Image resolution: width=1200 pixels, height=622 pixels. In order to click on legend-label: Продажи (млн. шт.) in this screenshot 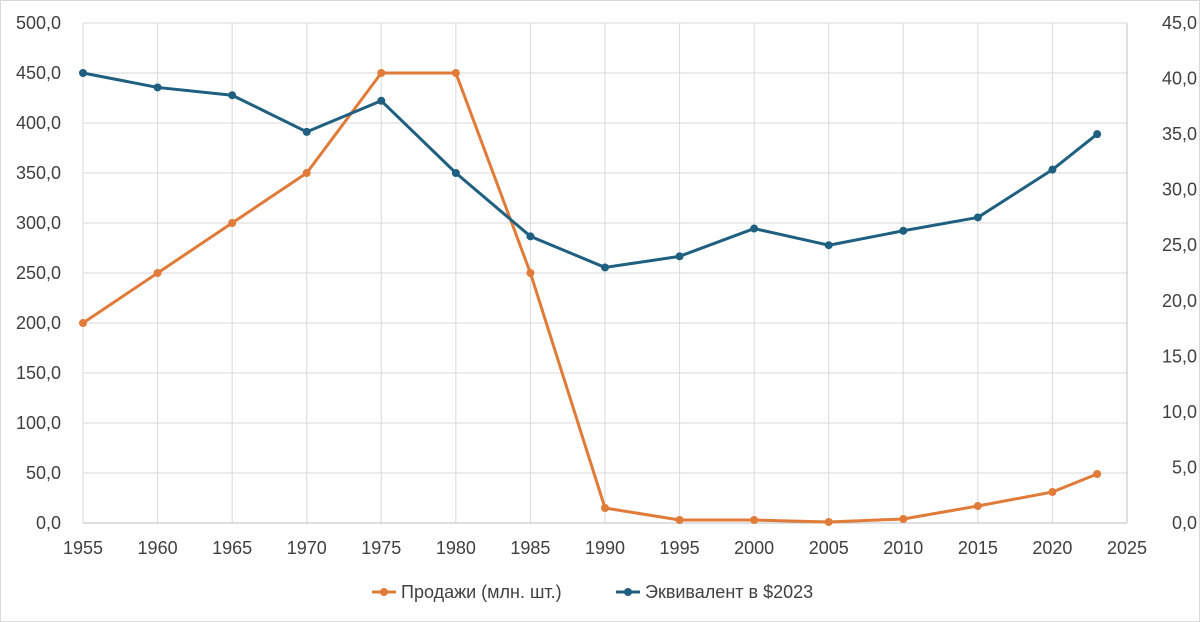, I will do `click(481, 592)`.